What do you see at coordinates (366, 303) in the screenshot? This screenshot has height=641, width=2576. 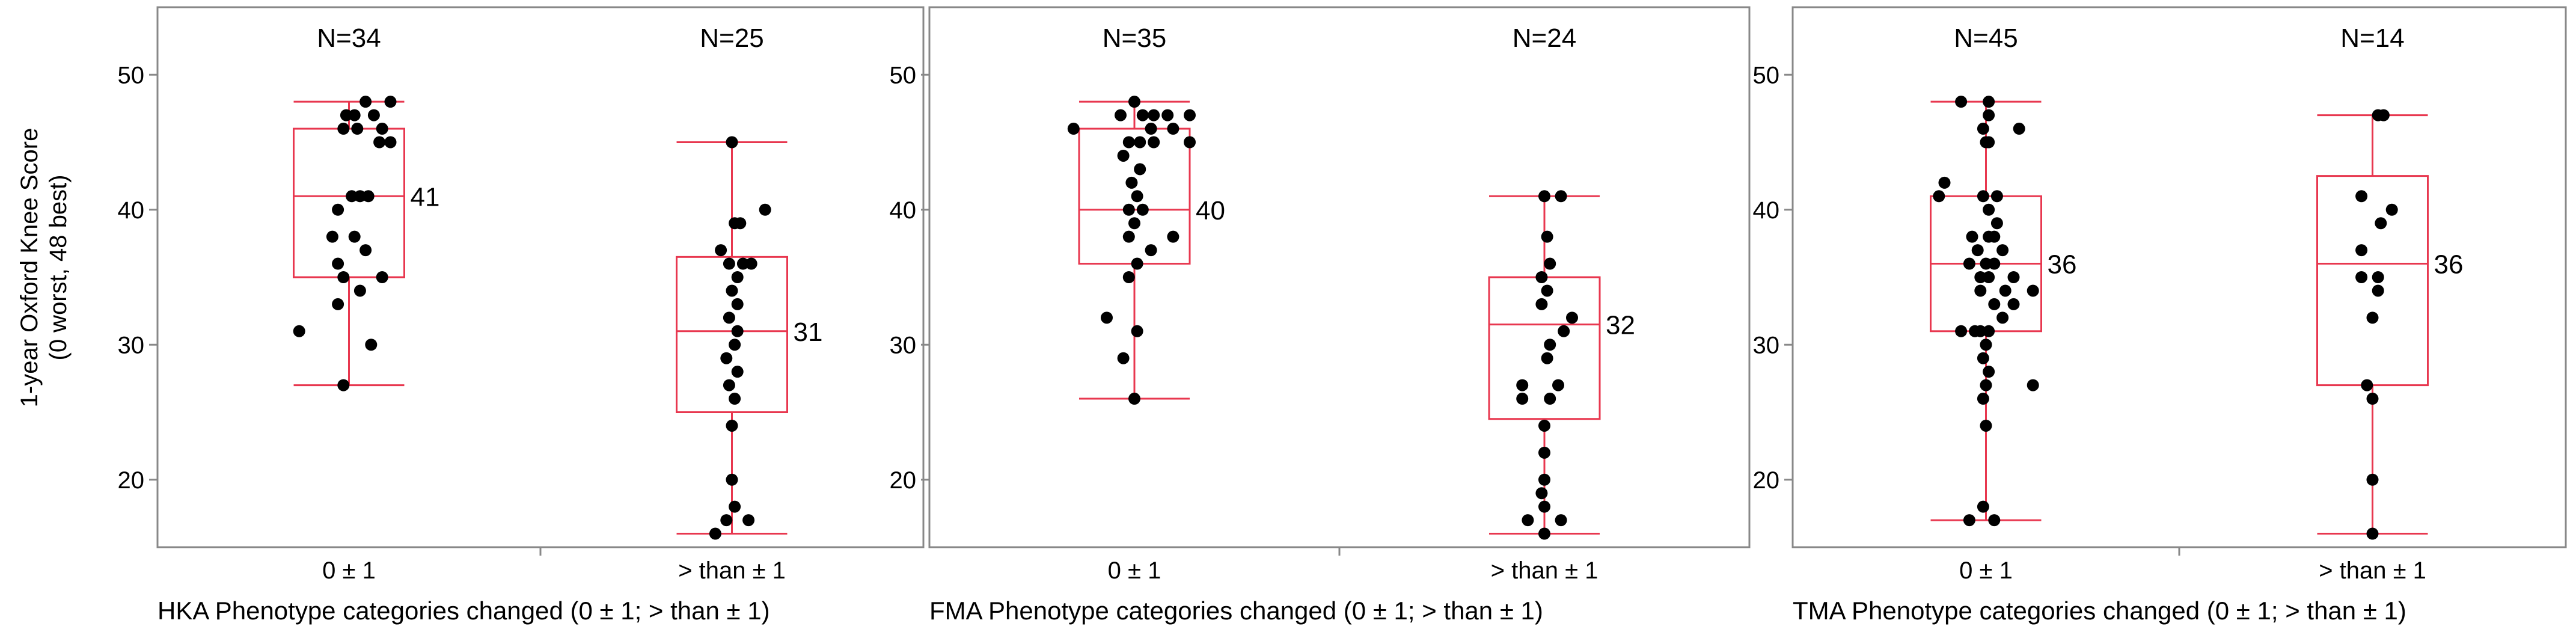 I see `box-group-1: 41 N=34 0 ± 1` at bounding box center [366, 303].